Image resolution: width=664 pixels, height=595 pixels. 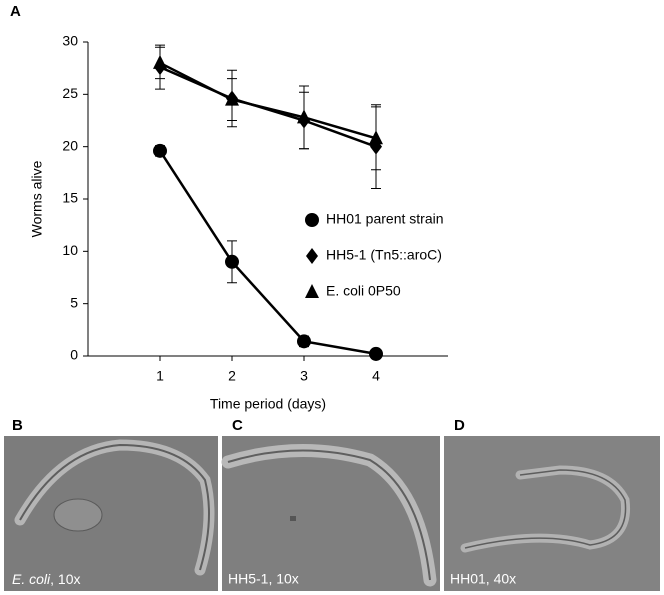 What do you see at coordinates (237, 425) in the screenshot?
I see `panel-label: C` at bounding box center [237, 425].